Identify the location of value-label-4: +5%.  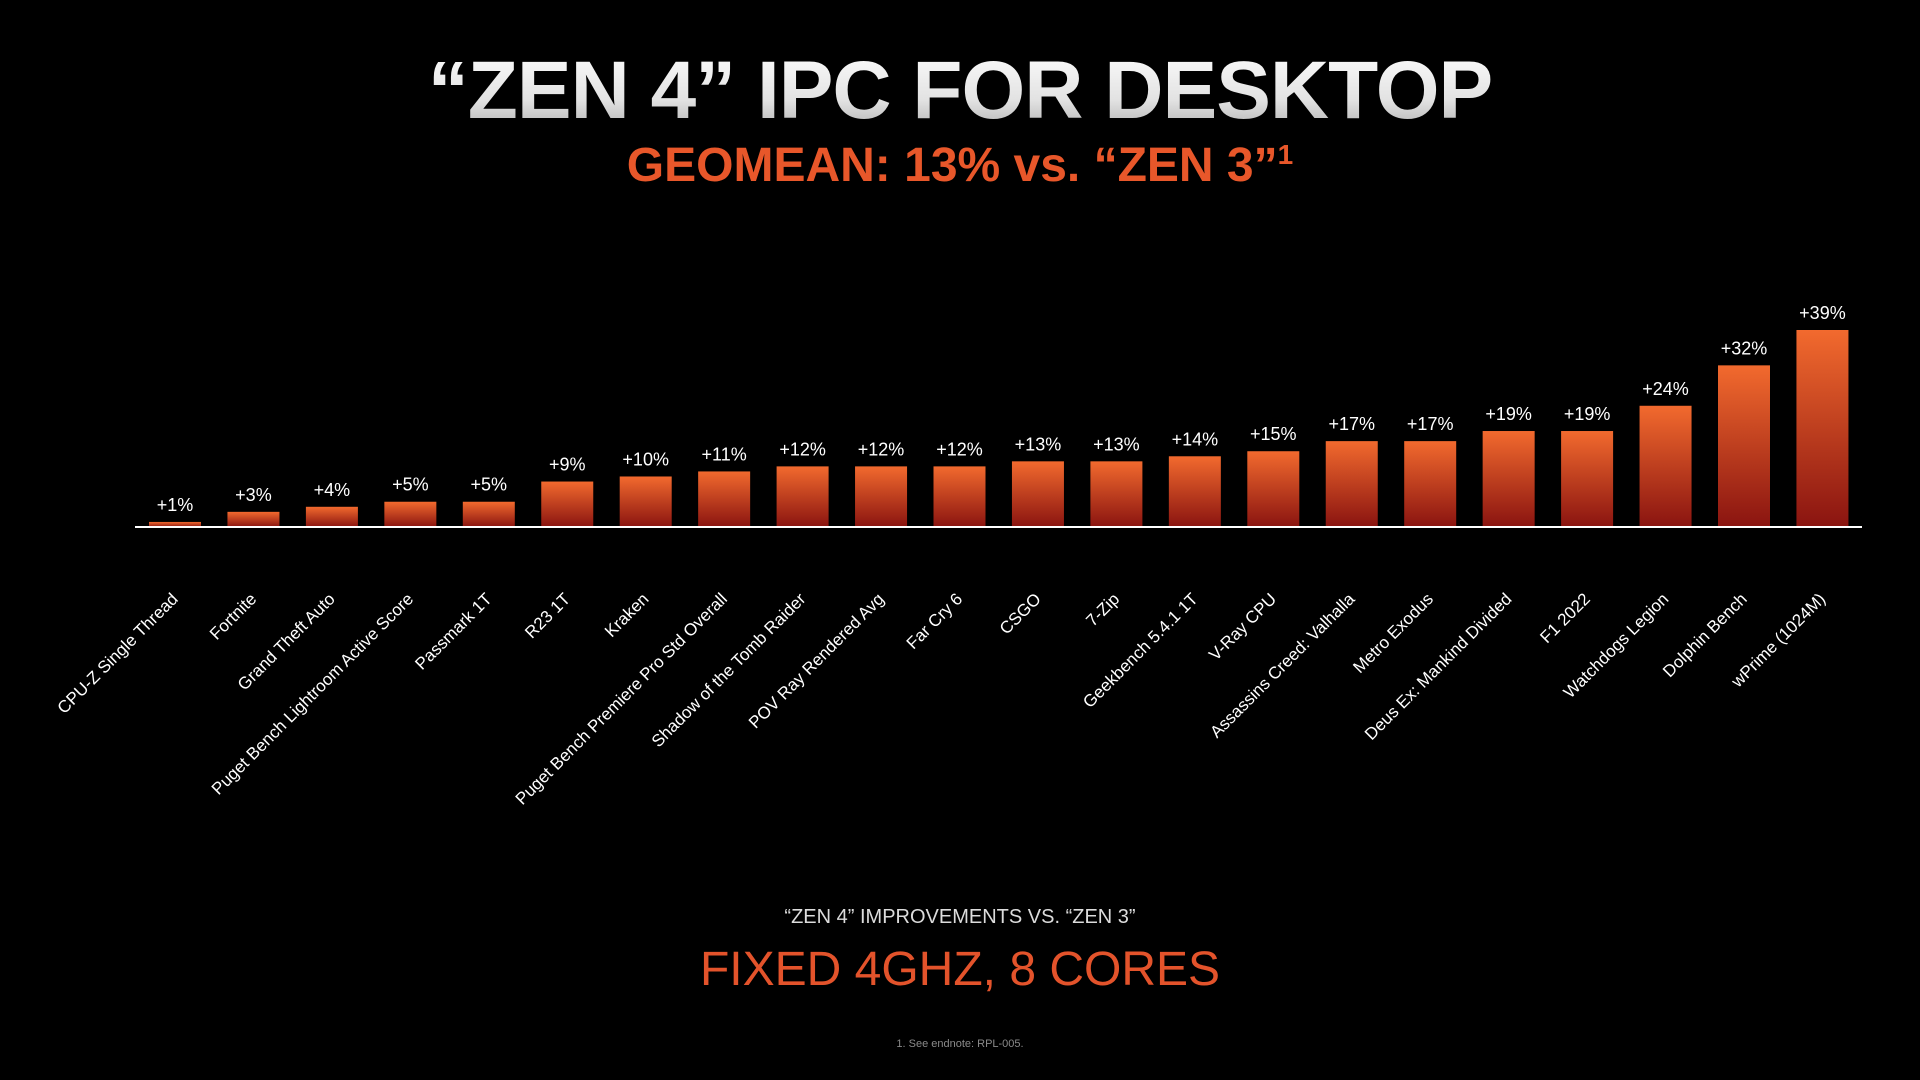
(489, 485).